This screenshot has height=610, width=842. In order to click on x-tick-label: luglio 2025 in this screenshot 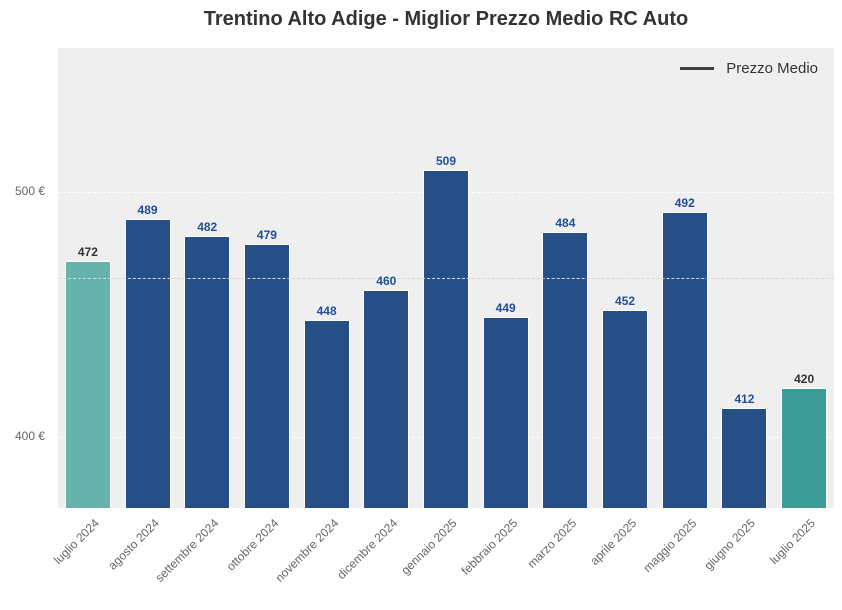, I will do `click(793, 541)`.